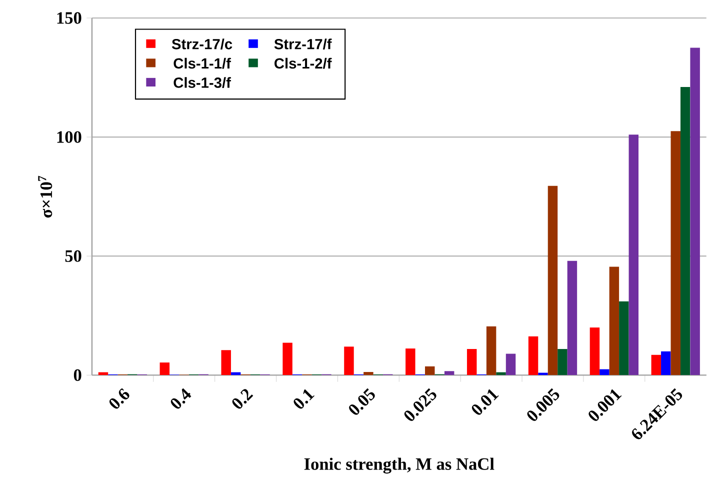 The image size is (707, 502). Describe the element at coordinates (202, 63) in the screenshot. I see `legend-label: Cls-1-1/f` at that location.